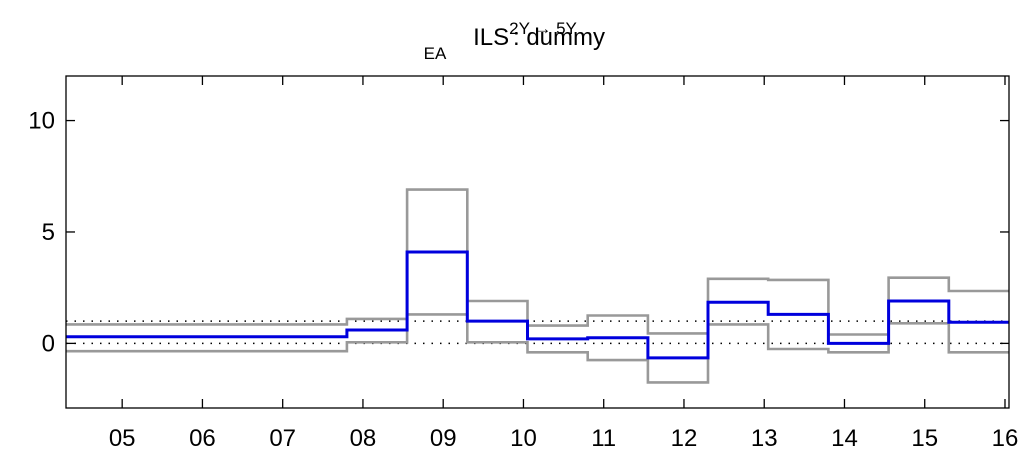  I want to click on x-tick-label-8: 13, so click(764, 438).